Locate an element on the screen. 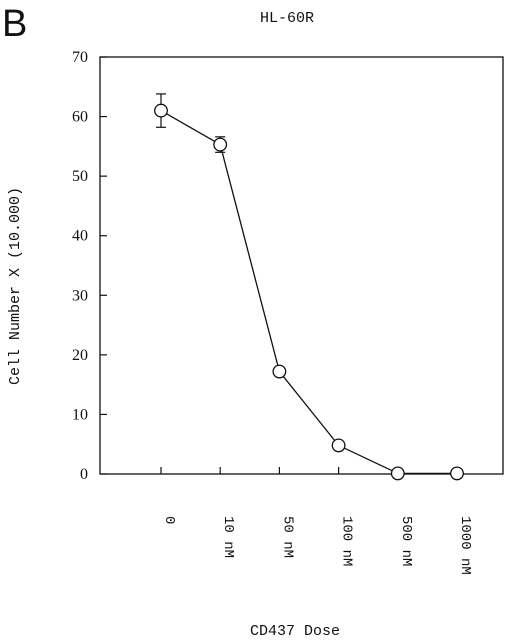 This screenshot has width=520, height=640. panel-letter: B is located at coordinates (14, 24).